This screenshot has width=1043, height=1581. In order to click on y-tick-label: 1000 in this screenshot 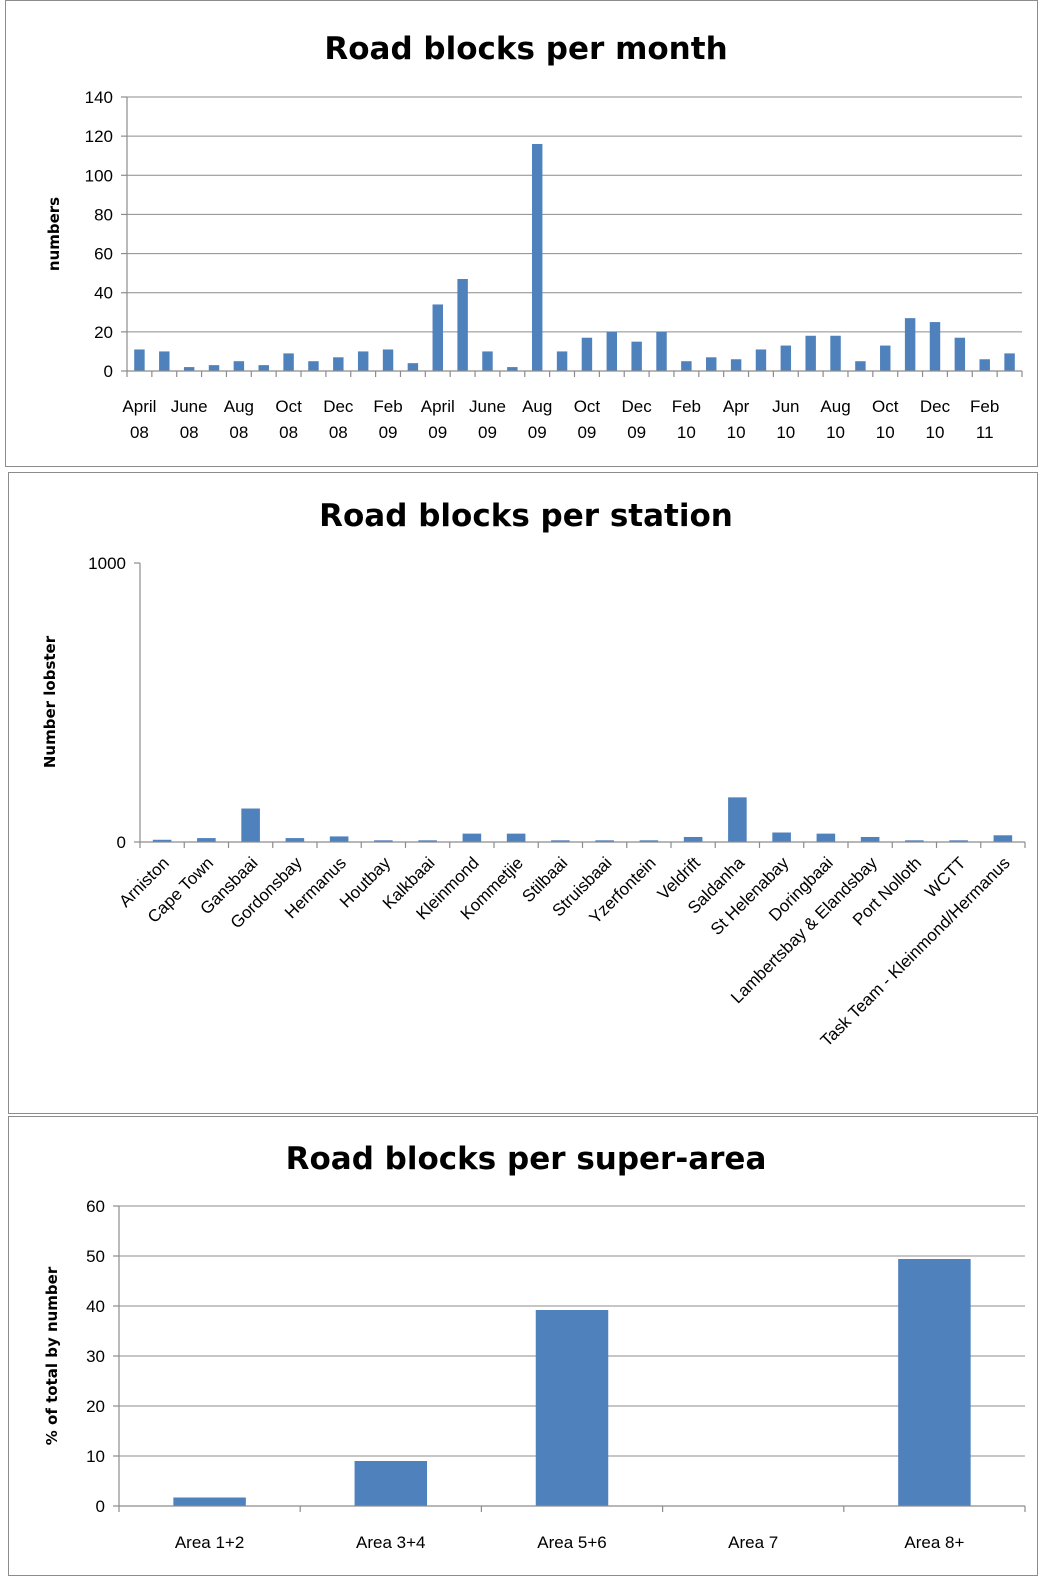, I will do `click(107, 563)`.